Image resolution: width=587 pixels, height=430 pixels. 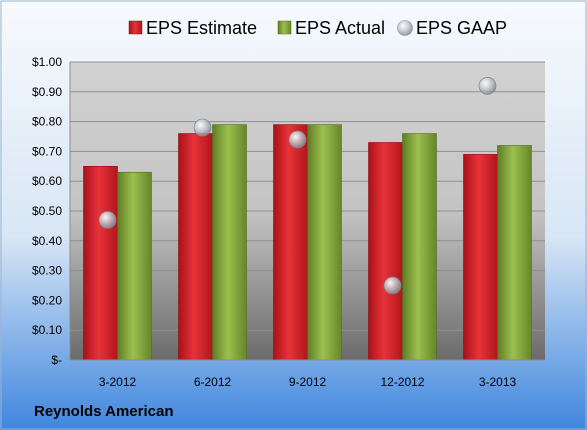 I want to click on legend-label-eps-estimate: EPS Estimate, so click(x=201, y=28).